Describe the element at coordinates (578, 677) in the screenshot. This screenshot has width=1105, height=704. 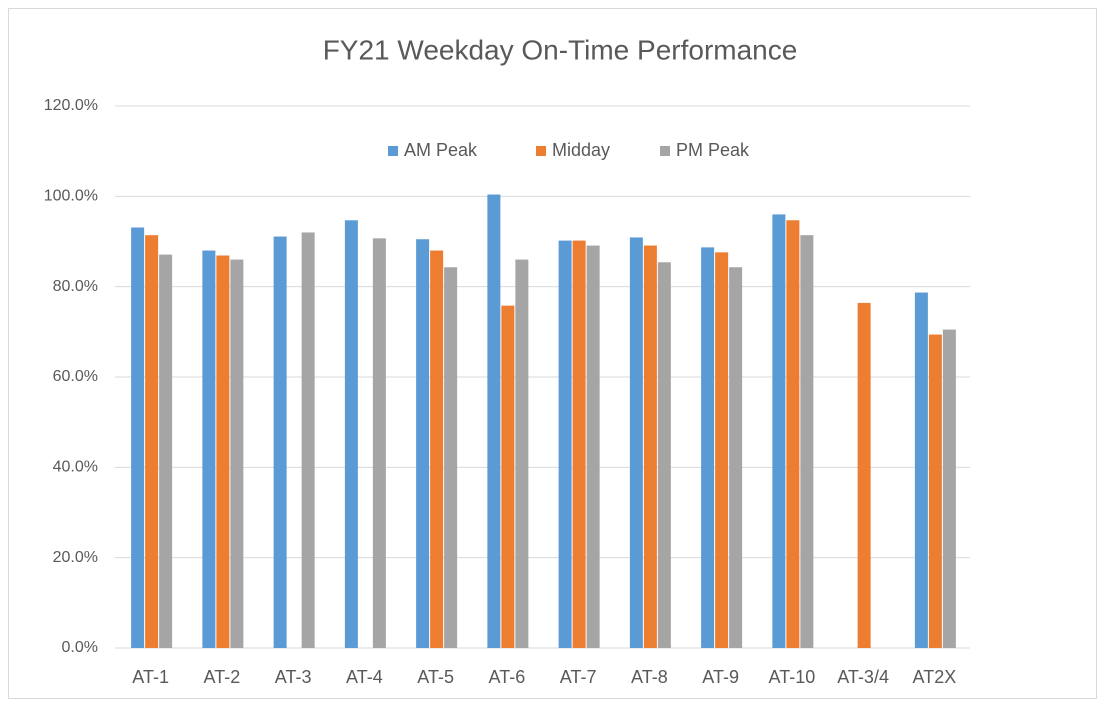
I see `x-tick-label: AT-7` at that location.